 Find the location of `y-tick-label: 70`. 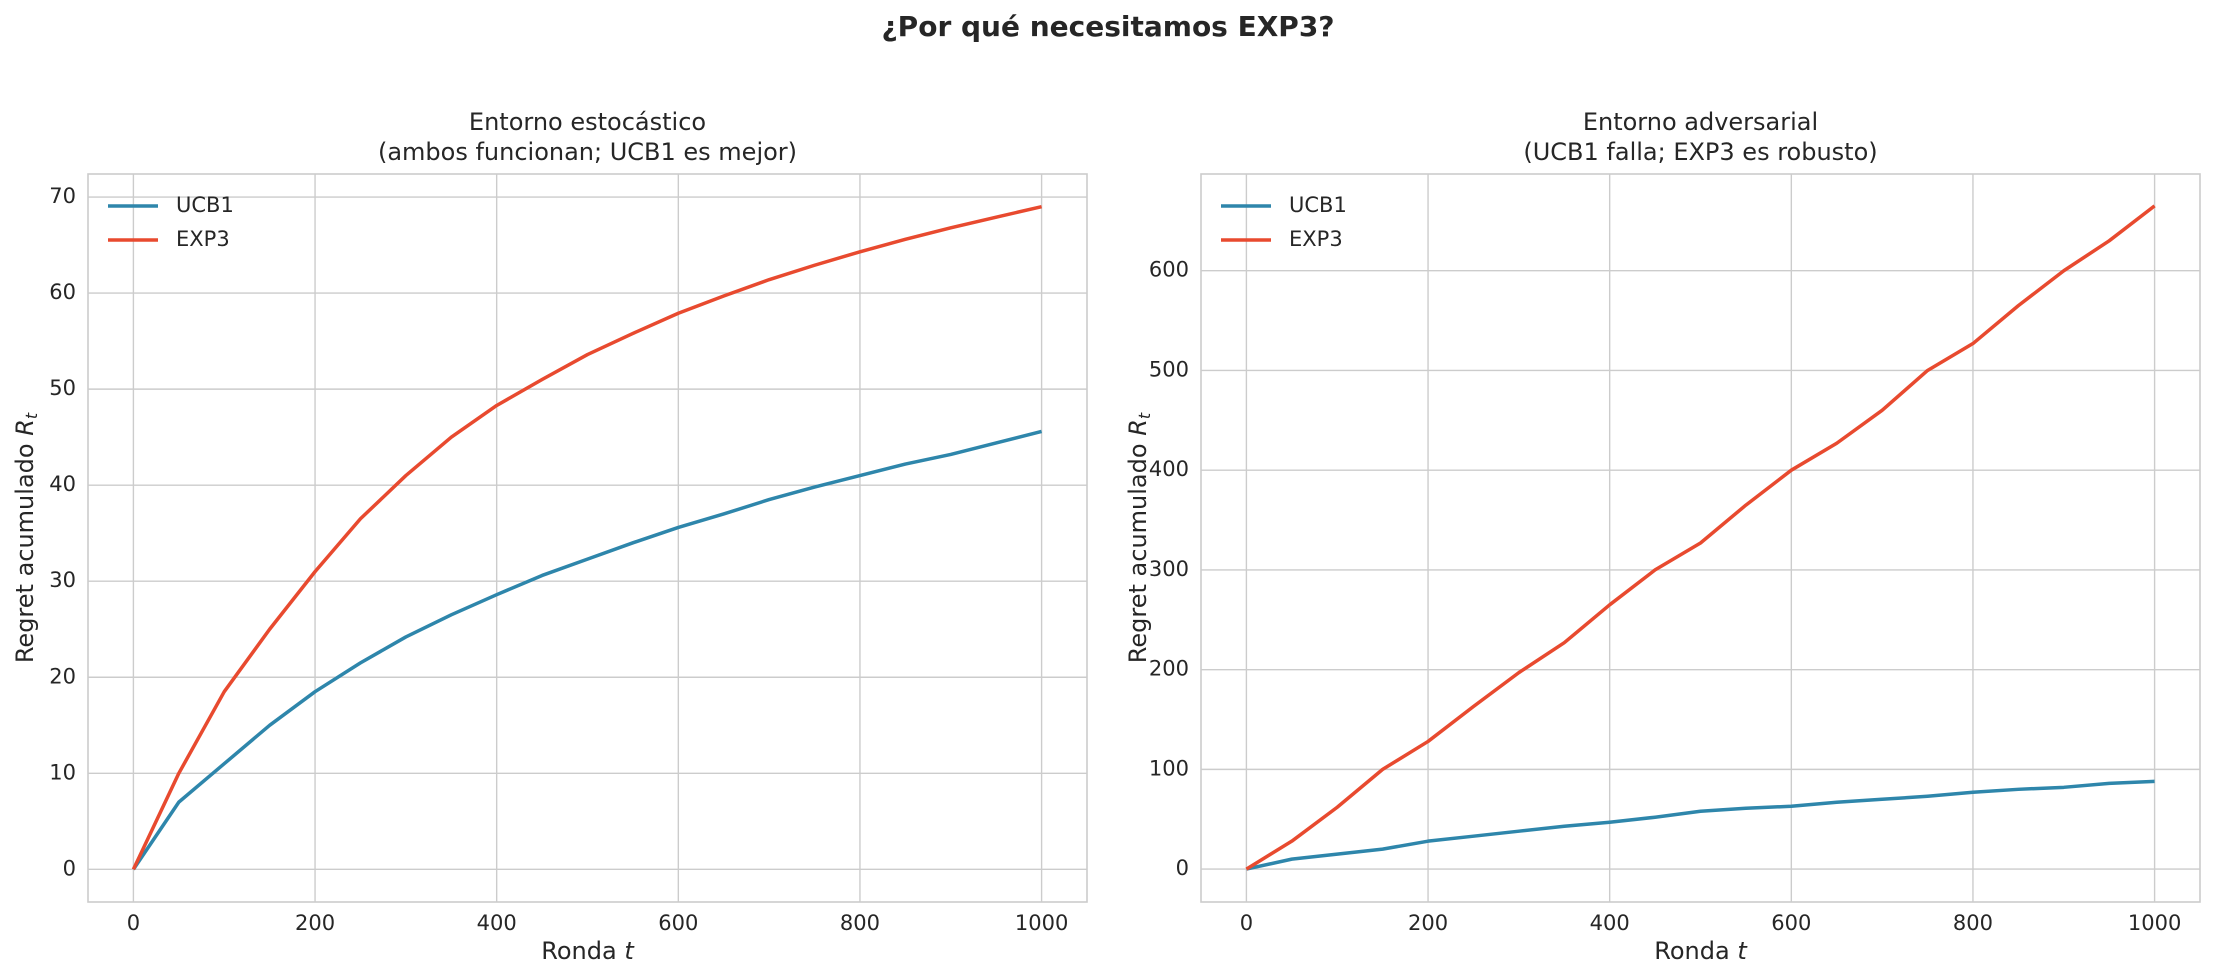

y-tick-label: 70 is located at coordinates (62, 196).